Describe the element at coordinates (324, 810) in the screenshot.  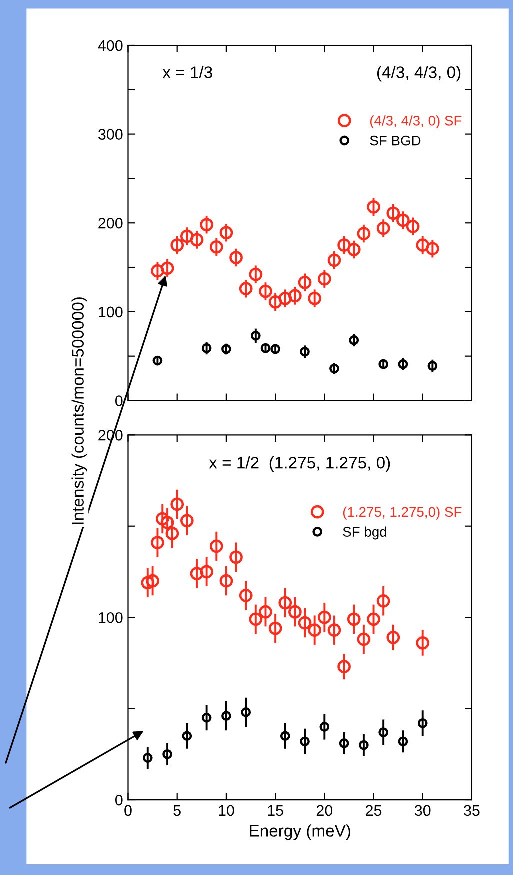
I see `x-tick-label: 20` at that location.